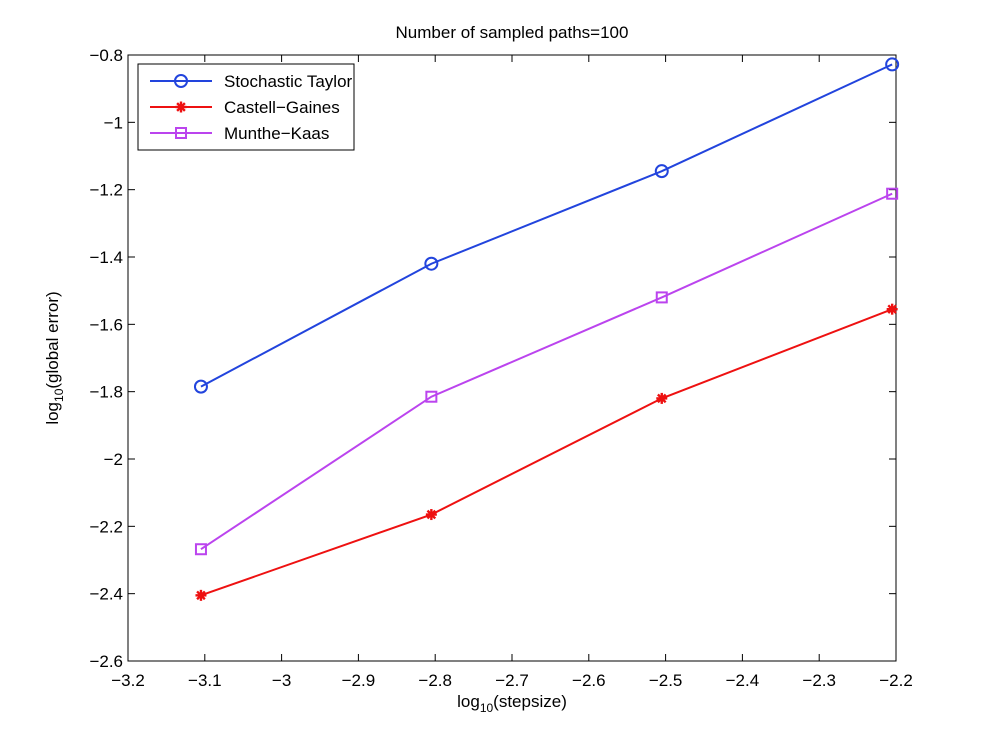 The width and height of the screenshot is (987, 742). I want to click on legend-entry-stochastic-taylor: Stochastic Taylor, so click(251, 81).